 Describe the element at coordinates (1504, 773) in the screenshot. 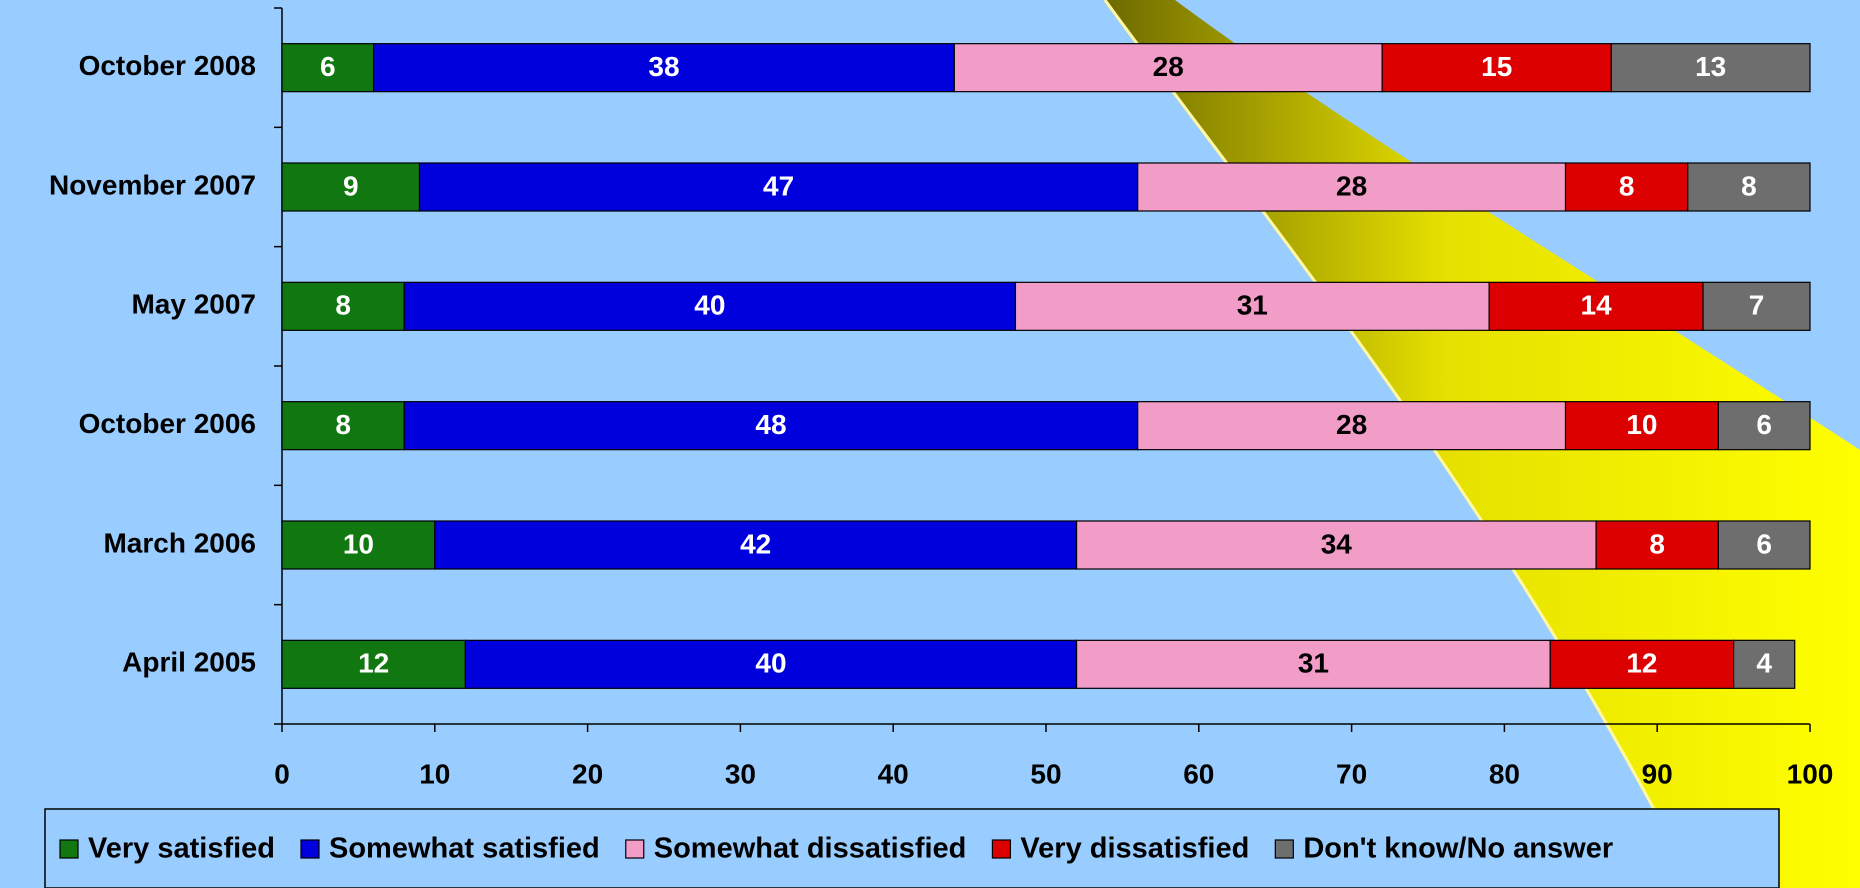

I see `x-tick-label: 80` at that location.